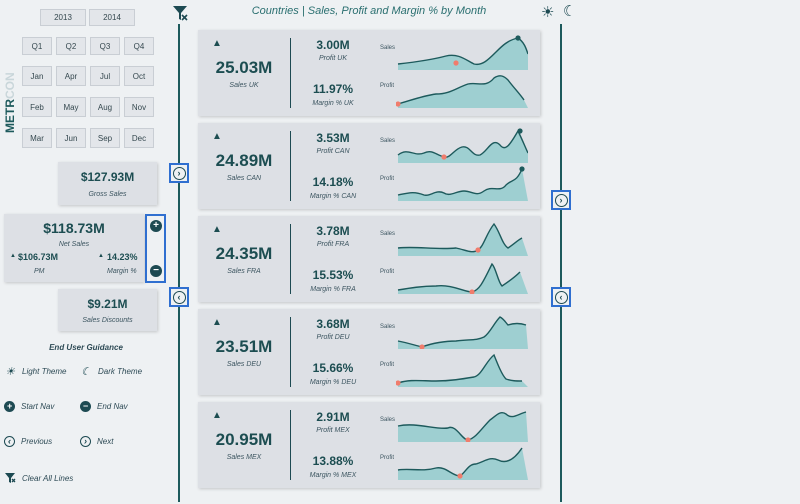 This screenshot has width=800, height=504. I want to click on minus-circle-icon: −, so click(85, 406).